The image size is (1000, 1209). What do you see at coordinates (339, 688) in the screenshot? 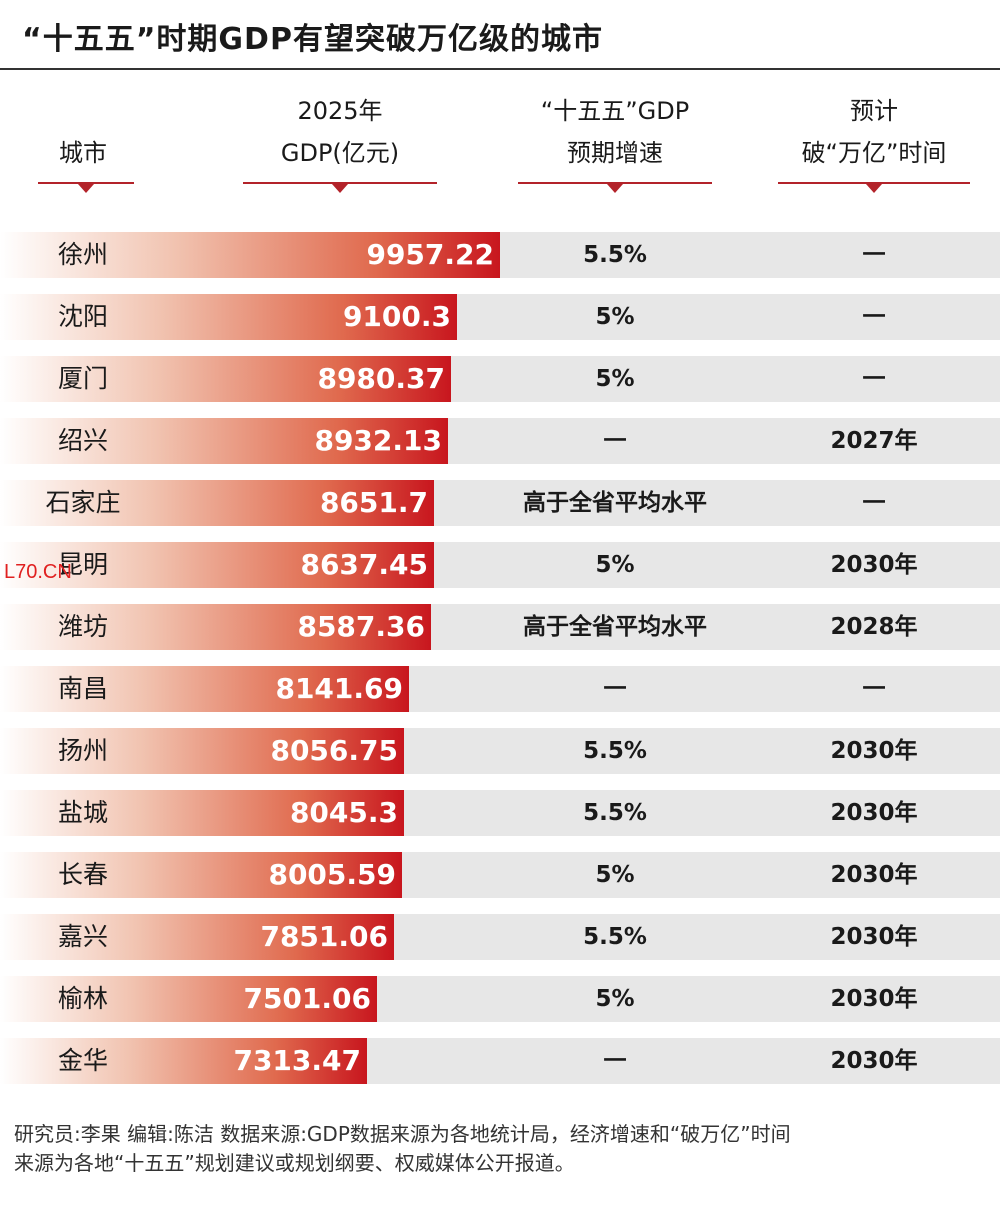
I see `gdp-value-label: 8141.69` at bounding box center [339, 688].